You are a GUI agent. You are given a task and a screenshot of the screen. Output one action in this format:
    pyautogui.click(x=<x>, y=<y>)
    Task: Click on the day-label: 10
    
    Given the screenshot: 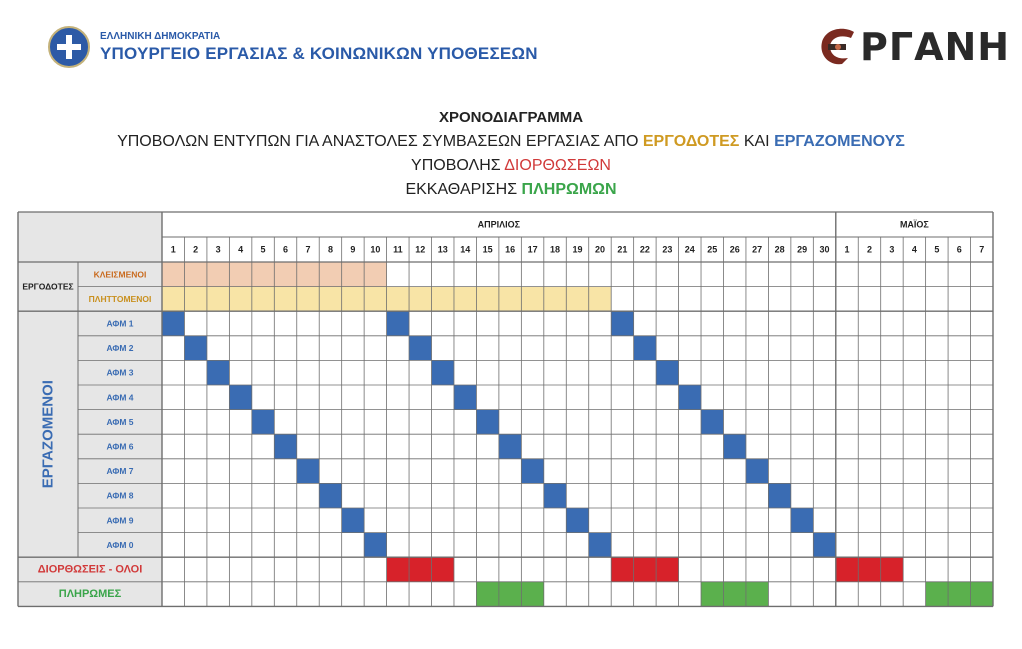 What is the action you would take?
    pyautogui.click(x=375, y=250)
    